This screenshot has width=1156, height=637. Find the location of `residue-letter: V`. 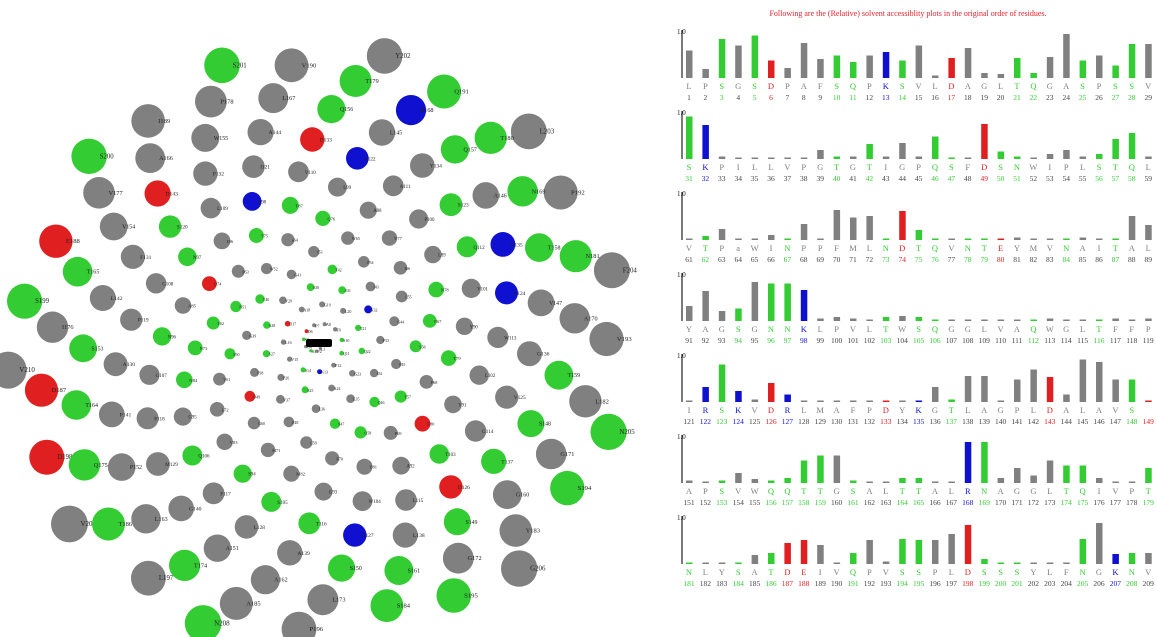

residue-letter: V is located at coordinates (738, 491).